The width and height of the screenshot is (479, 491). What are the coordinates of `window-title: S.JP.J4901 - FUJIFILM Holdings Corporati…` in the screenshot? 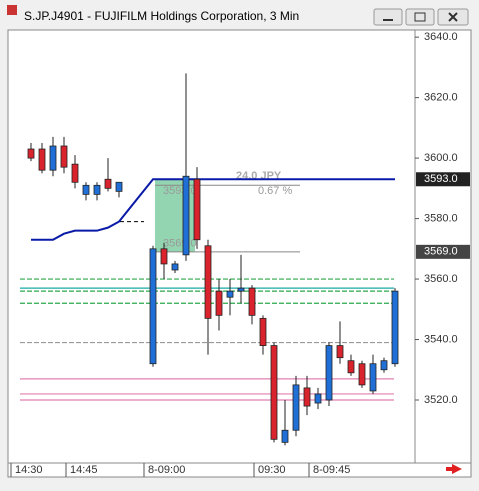 It's located at (161, 16).